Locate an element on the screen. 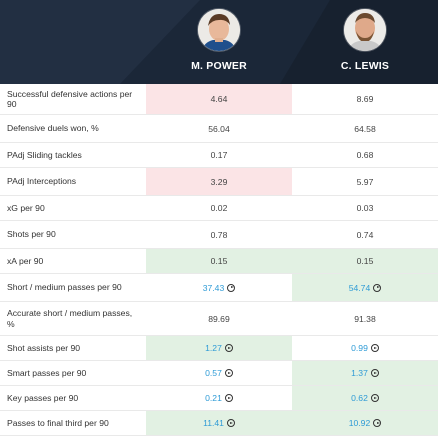 Image resolution: width=438 pixels, height=436 pixels. stat-value-player-1: 11.41 is located at coordinates (219, 423).